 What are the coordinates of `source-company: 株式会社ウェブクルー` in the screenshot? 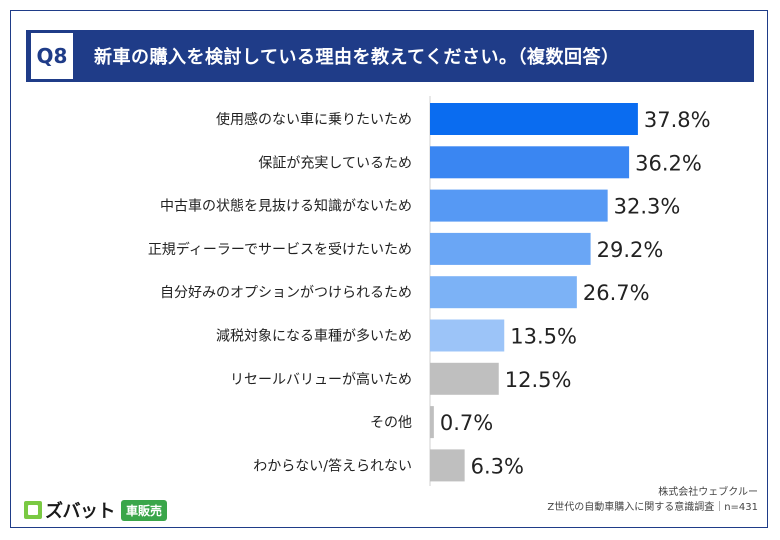 It's located at (708, 492).